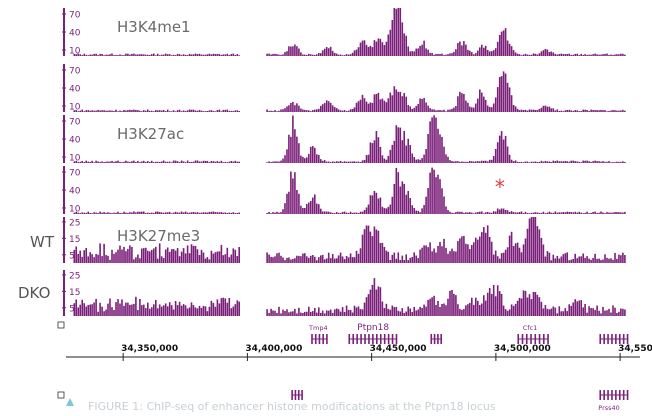 The width and height of the screenshot is (652, 416). What do you see at coordinates (318, 328) in the screenshot?
I see `gene-label: Tmp4` at bounding box center [318, 328].